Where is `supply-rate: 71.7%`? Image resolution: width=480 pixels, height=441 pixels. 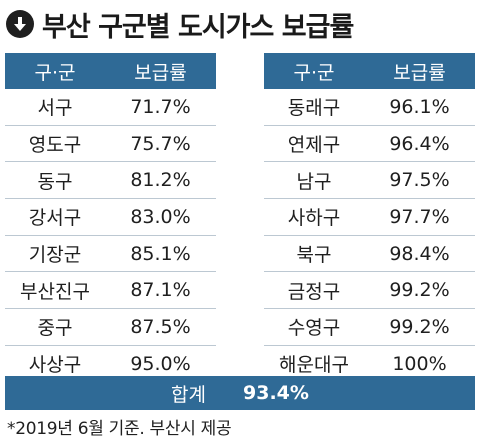
supply-rate: 71.7% is located at coordinates (160, 107).